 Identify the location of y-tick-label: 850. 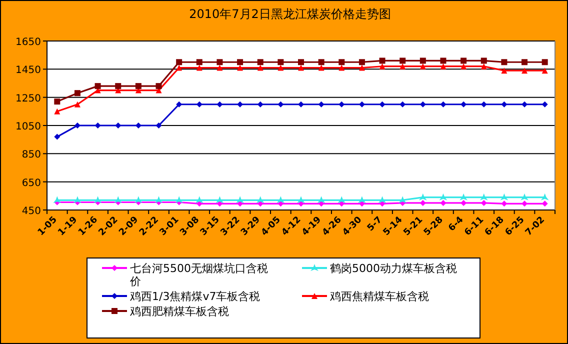
(31, 155).